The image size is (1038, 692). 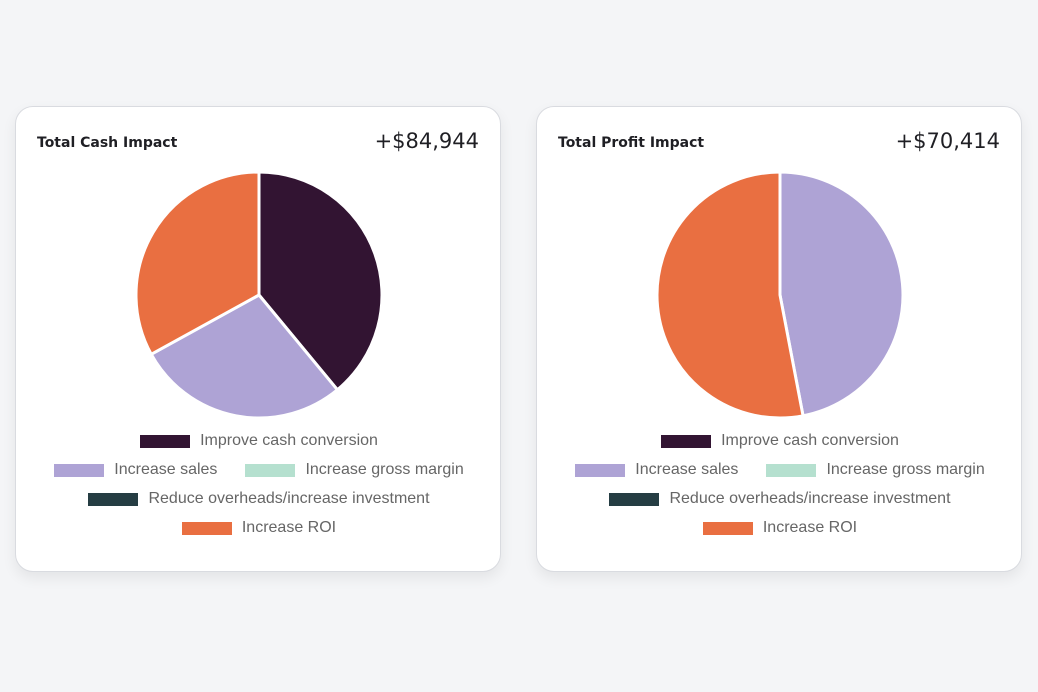 I want to click on pie-slice-improve-cash-conversion, so click(x=320, y=281).